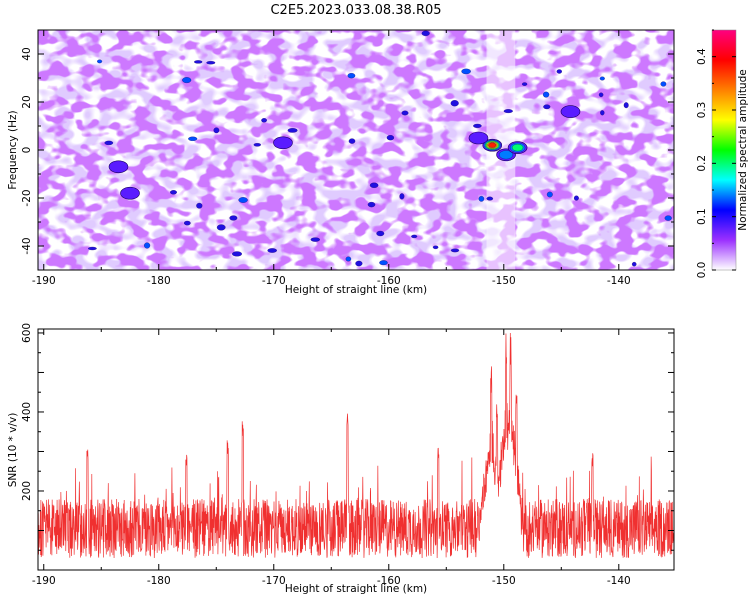  I want to click on y-tick-label: 20, so click(27, 101).